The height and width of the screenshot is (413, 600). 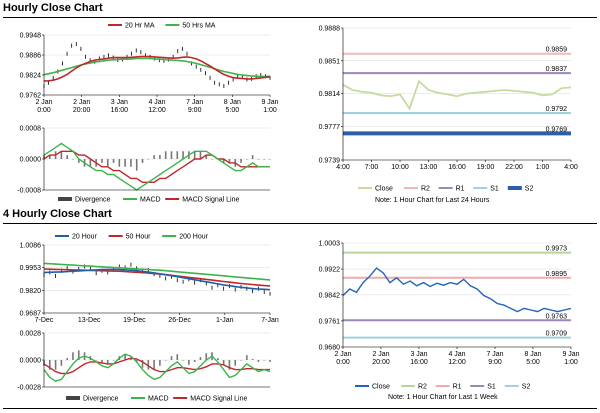 I want to click on four-hourly-levels-legend-label: Close, so click(x=381, y=387).